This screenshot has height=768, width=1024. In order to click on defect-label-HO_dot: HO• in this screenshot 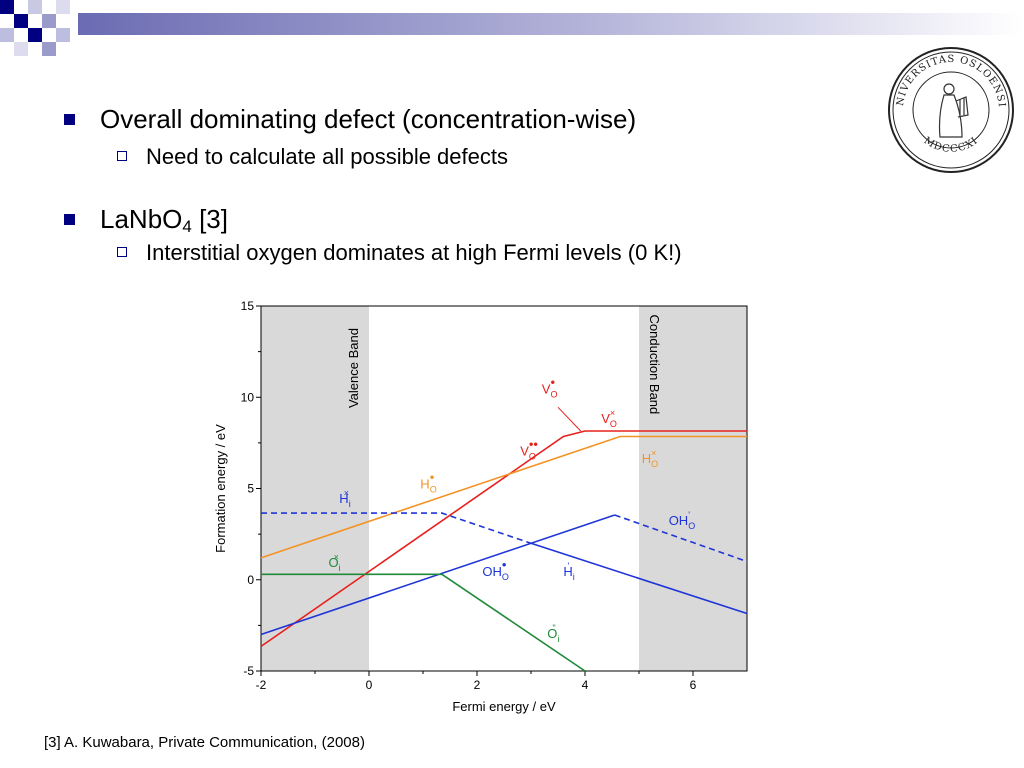, I will do `click(428, 482)`.